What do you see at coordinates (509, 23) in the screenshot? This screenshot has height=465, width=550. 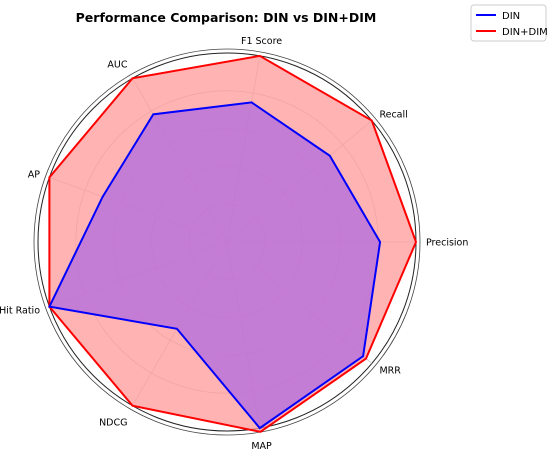 I see `legend: DIN DIN+DIM` at bounding box center [509, 23].